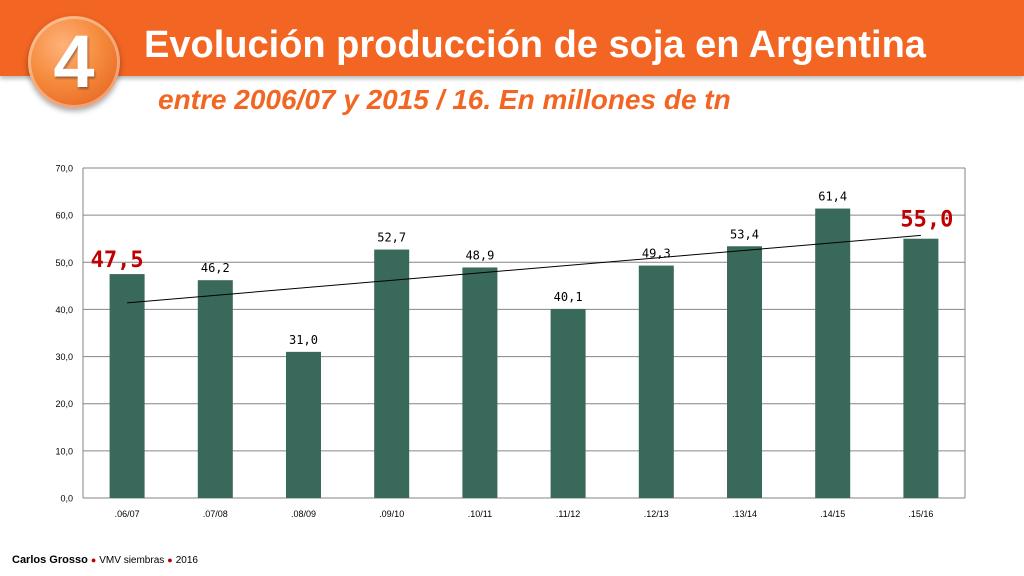 The image size is (1024, 576). What do you see at coordinates (391, 514) in the screenshot?
I see `x-tick-label: .09/10` at bounding box center [391, 514].